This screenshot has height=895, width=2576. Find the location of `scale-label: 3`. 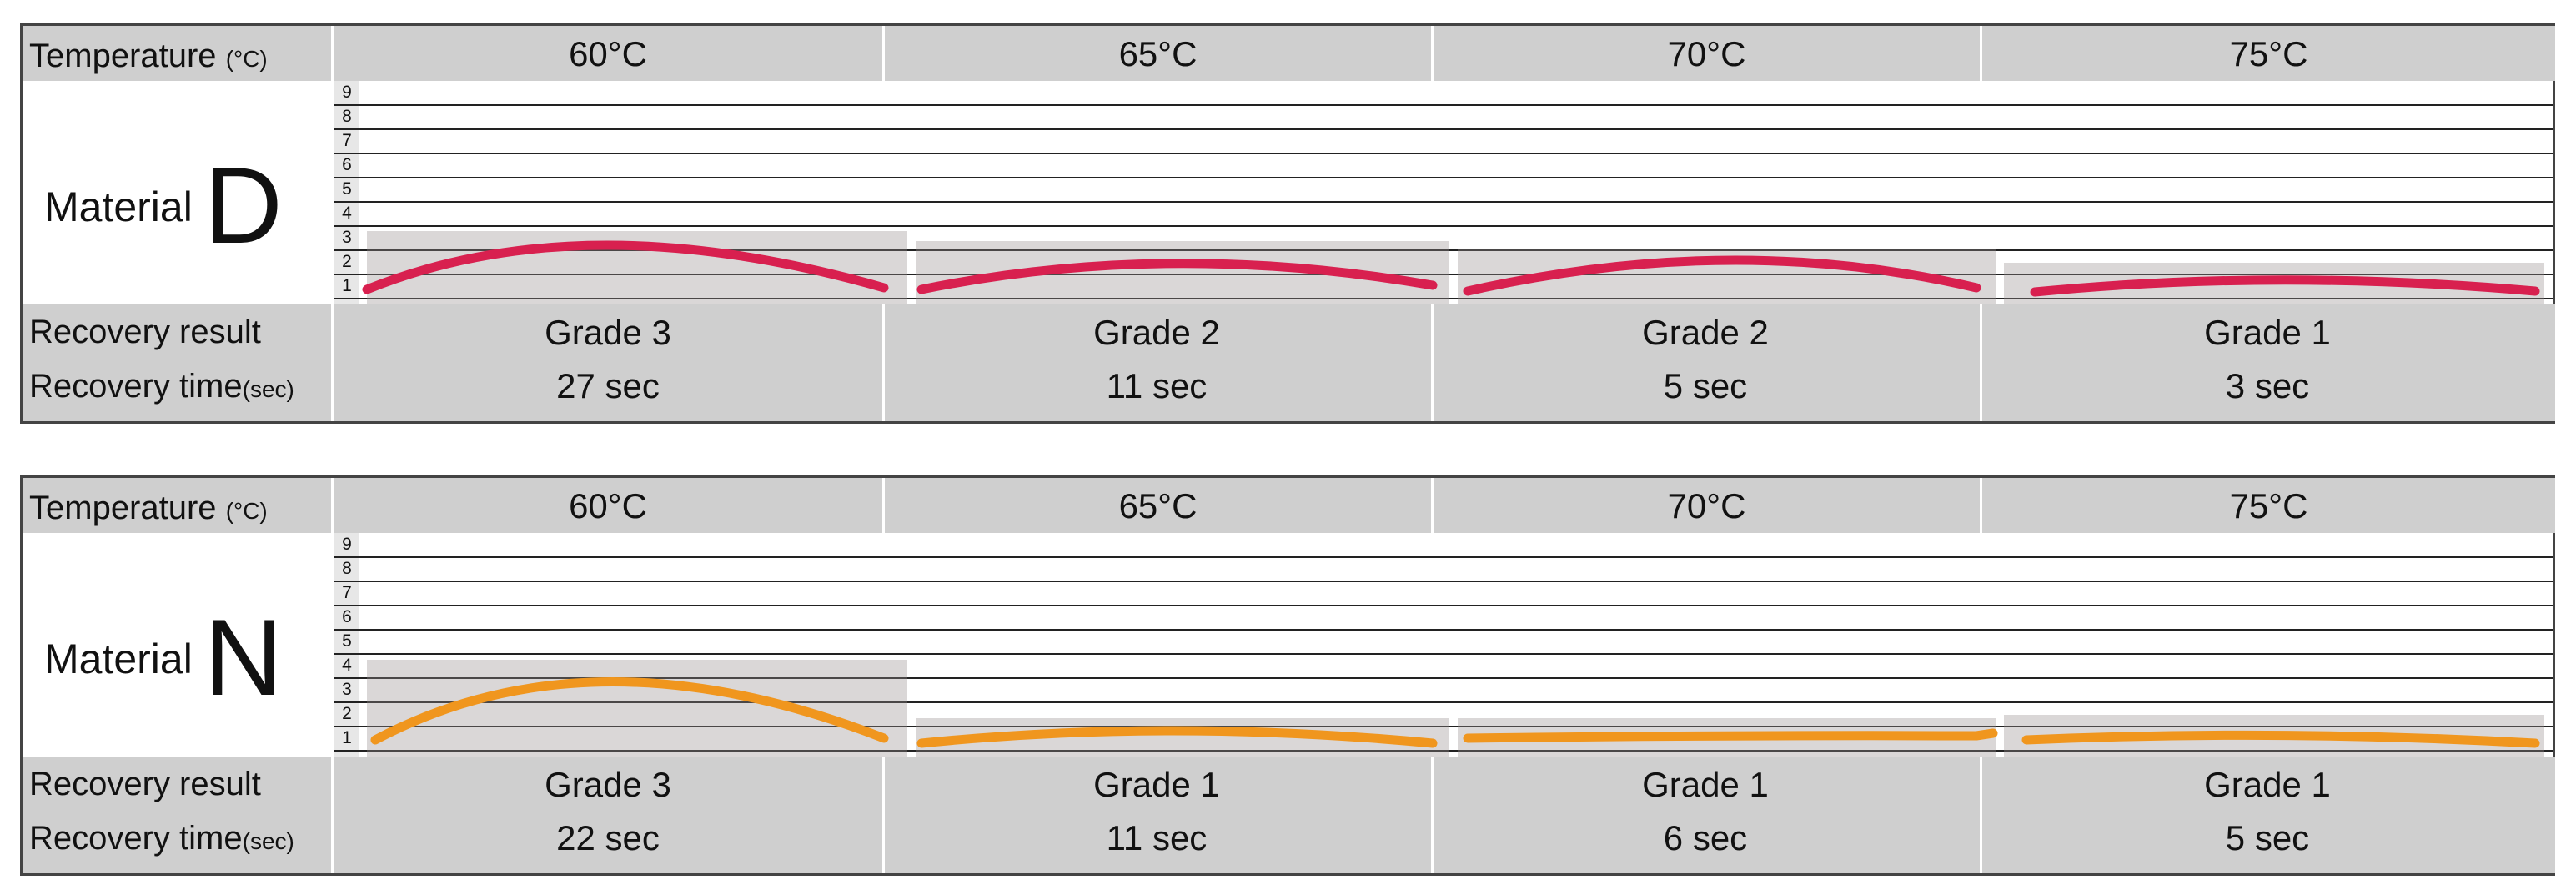

scale-label: 3 is located at coordinates (347, 689).